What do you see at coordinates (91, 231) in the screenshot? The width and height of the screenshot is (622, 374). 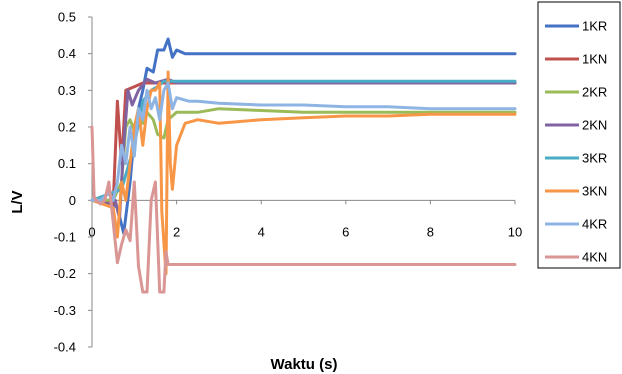 I see `x-tick-label: 0` at bounding box center [91, 231].